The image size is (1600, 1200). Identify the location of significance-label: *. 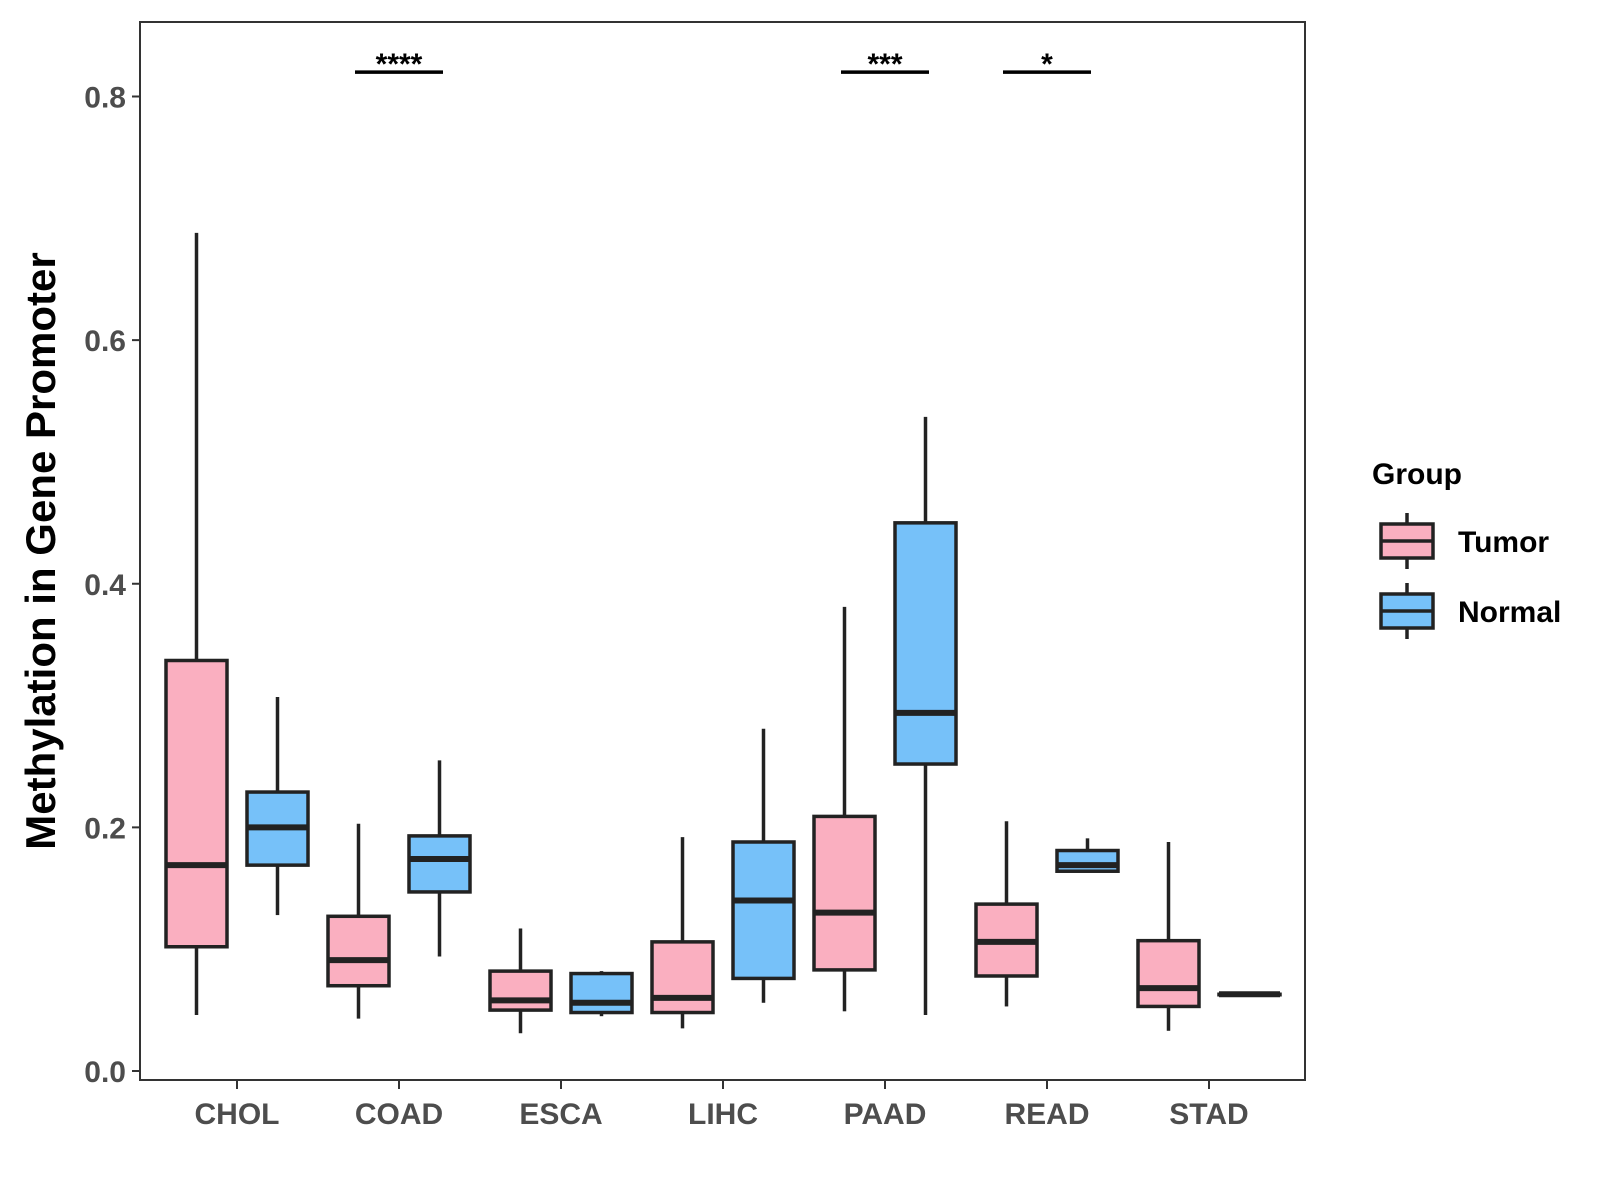
(1047, 64).